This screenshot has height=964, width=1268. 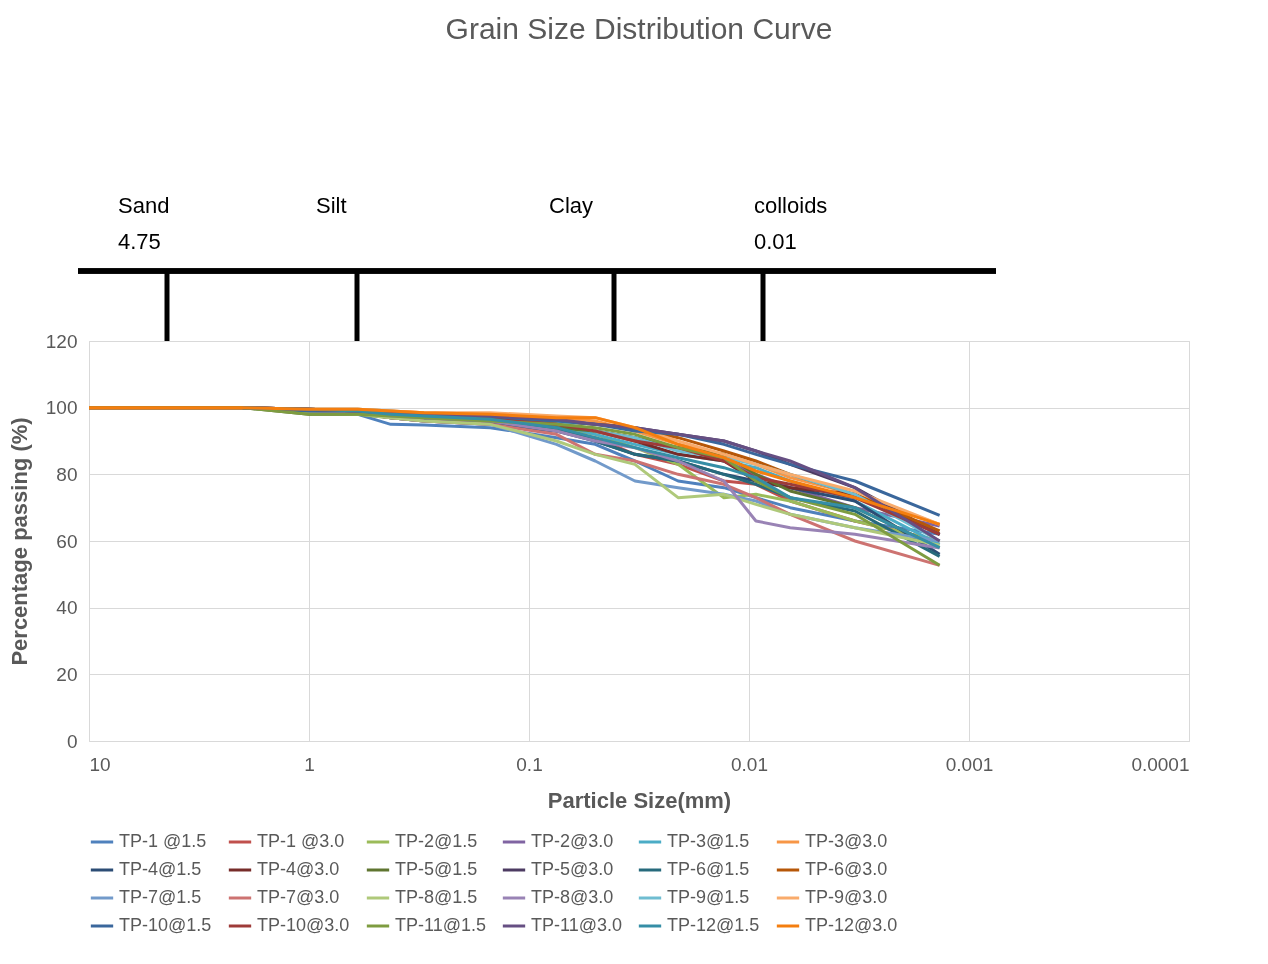 What do you see at coordinates (298, 869) in the screenshot?
I see `legend-label: TP-4@3.0` at bounding box center [298, 869].